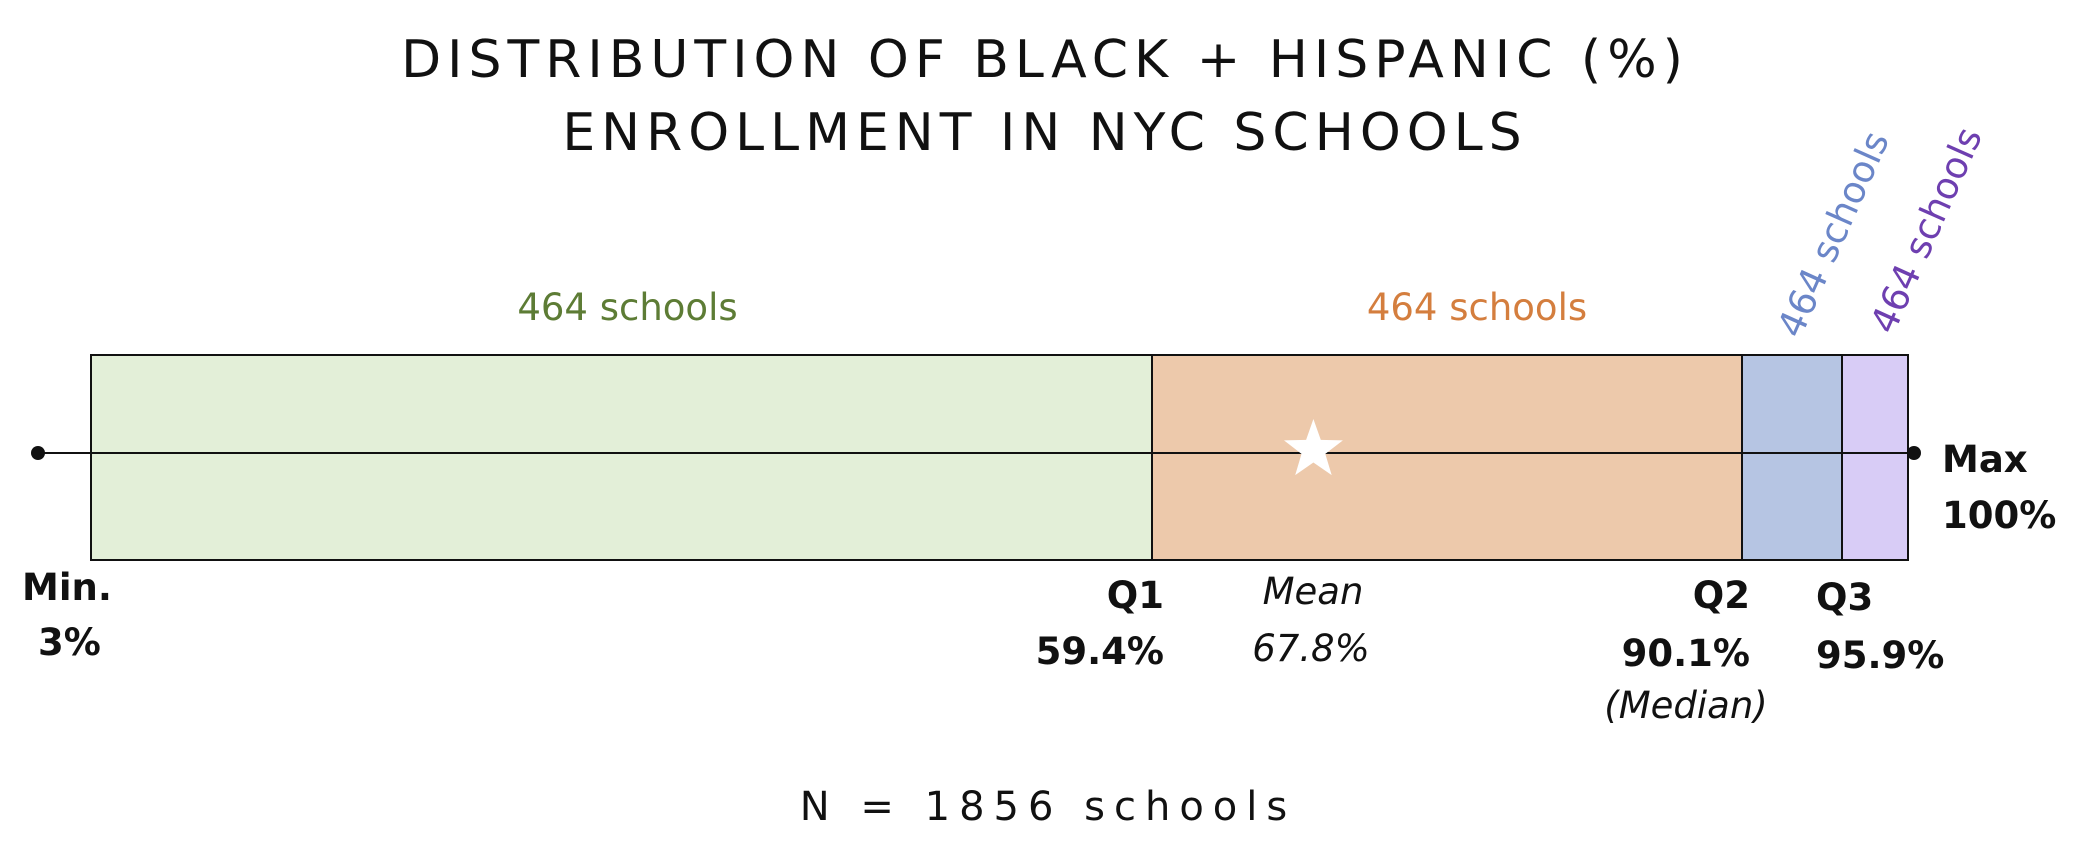 This screenshot has height=860, width=2078. What do you see at coordinates (1999, 515) in the screenshot?
I see `max-value: 100%` at bounding box center [1999, 515].